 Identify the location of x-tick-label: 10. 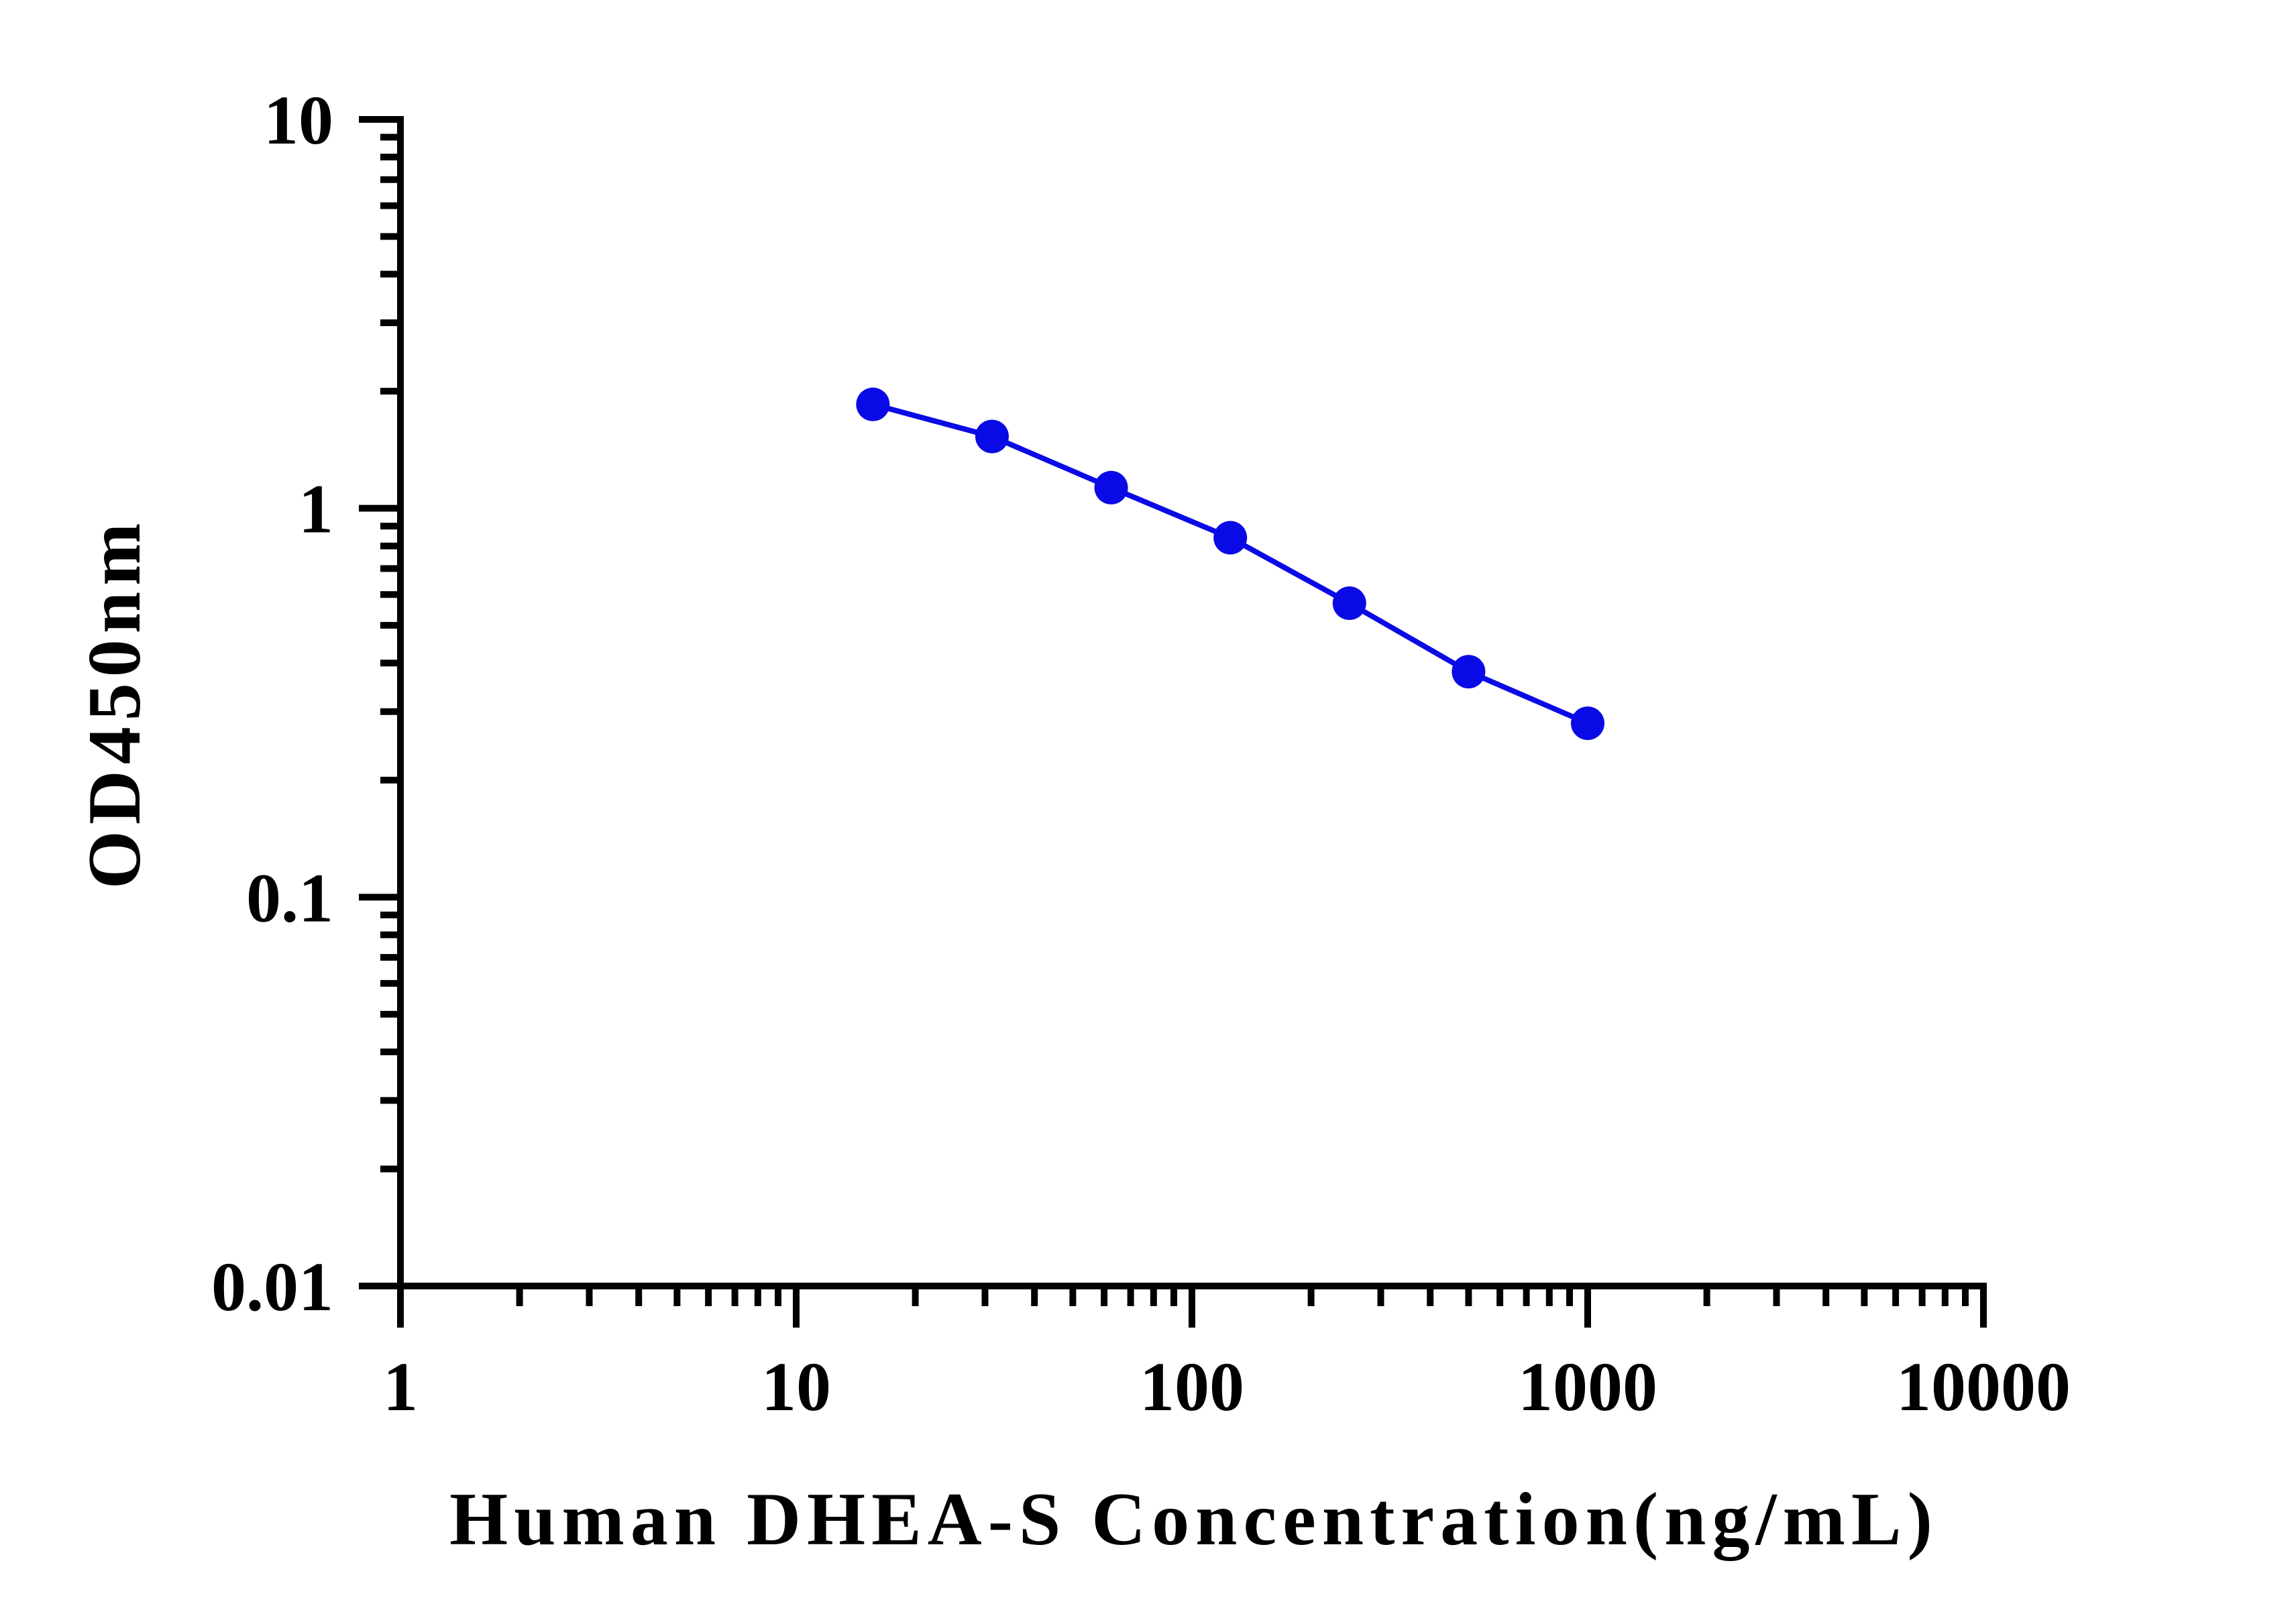
(796, 1387).